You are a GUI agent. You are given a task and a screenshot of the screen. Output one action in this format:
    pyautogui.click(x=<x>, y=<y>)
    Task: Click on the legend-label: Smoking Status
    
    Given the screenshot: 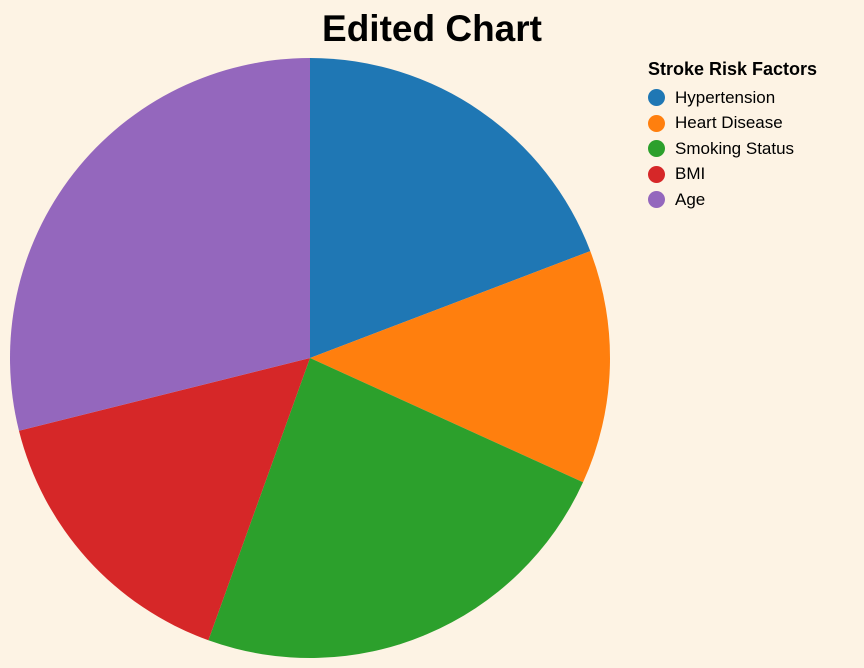 What is the action you would take?
    pyautogui.click(x=735, y=148)
    